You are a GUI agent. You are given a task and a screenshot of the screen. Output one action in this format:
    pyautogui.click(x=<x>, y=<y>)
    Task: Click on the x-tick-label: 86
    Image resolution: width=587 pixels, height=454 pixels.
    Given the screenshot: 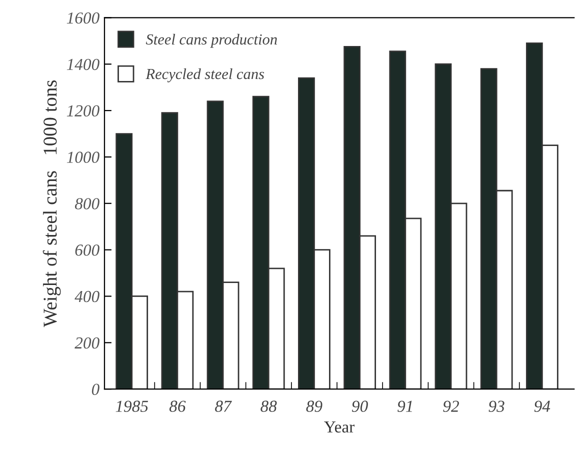 What is the action you would take?
    pyautogui.click(x=177, y=406)
    